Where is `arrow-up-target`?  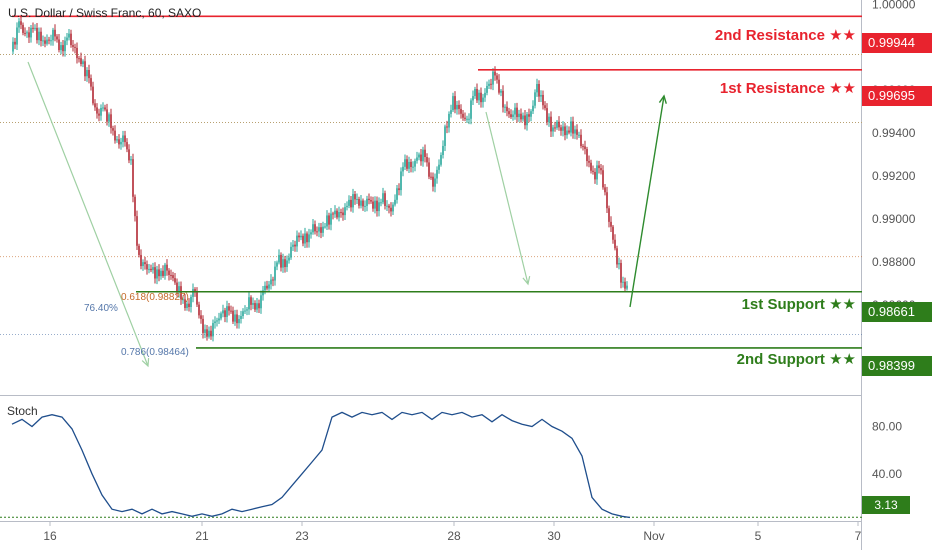 arrow-up-target is located at coordinates (647, 201).